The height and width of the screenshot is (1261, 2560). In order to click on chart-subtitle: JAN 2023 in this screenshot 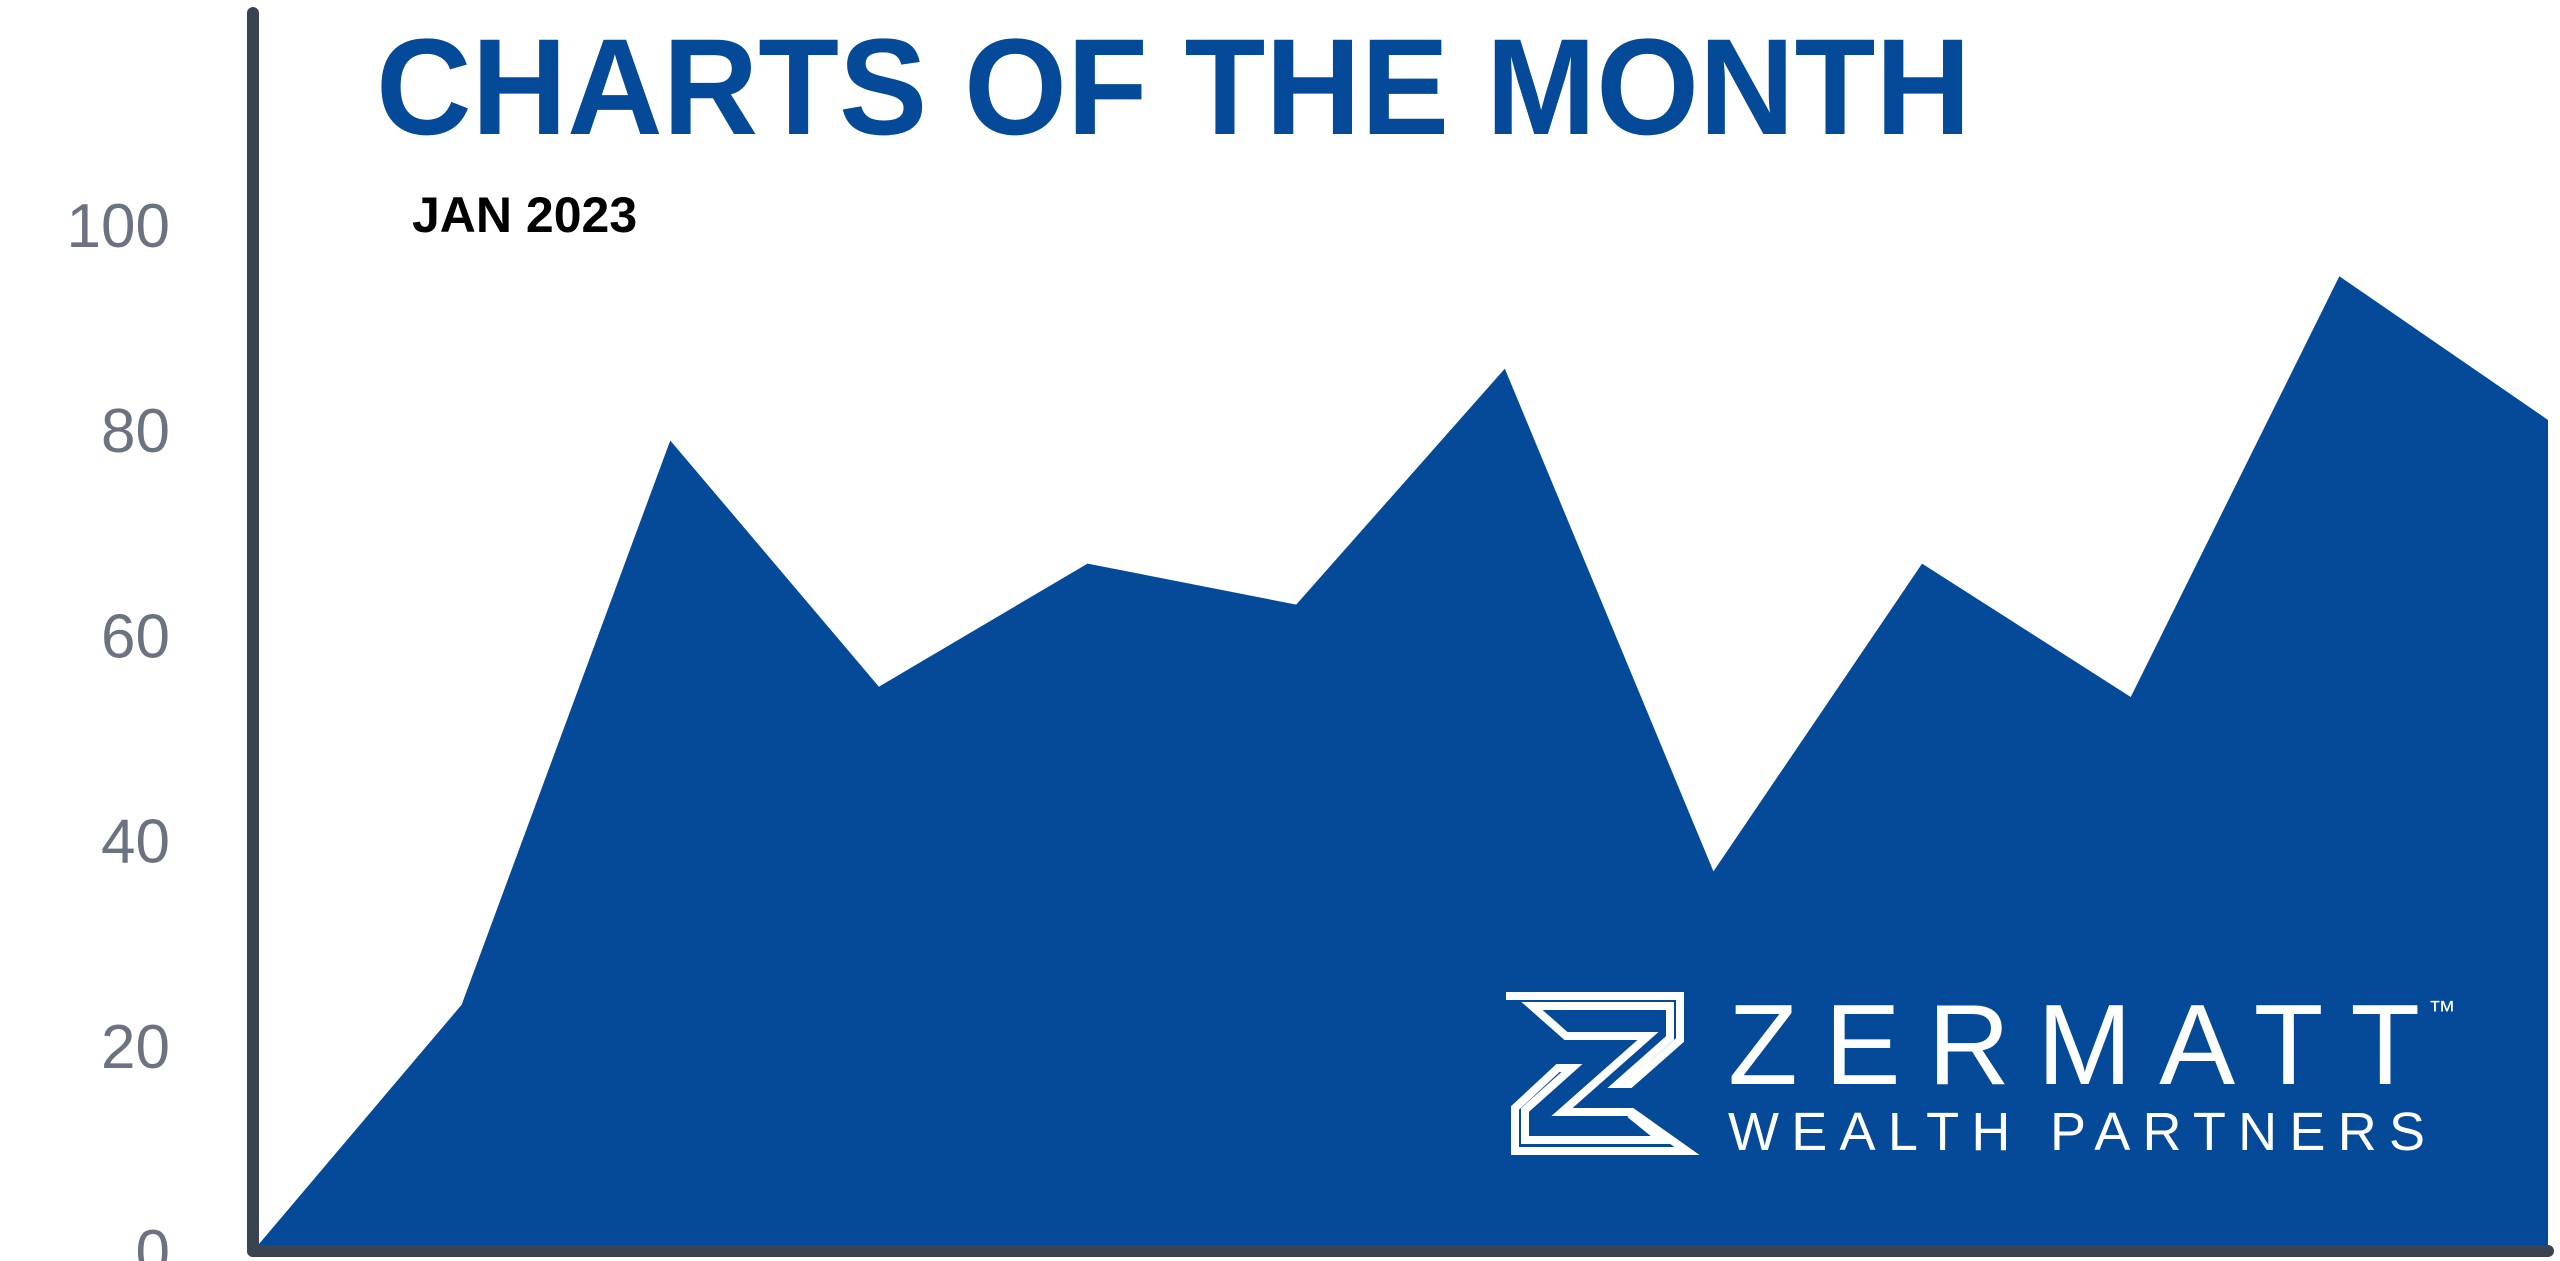, I will do `click(524, 215)`.